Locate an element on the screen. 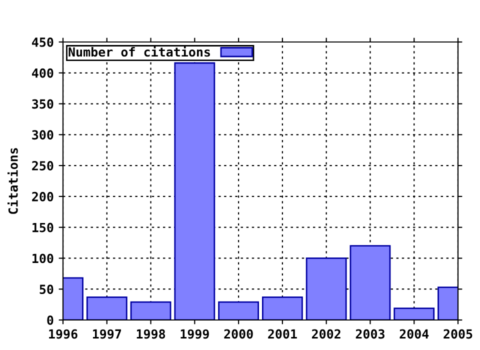 This screenshot has height=350, width=480. y-tick-label: 150 is located at coordinates (43, 227).